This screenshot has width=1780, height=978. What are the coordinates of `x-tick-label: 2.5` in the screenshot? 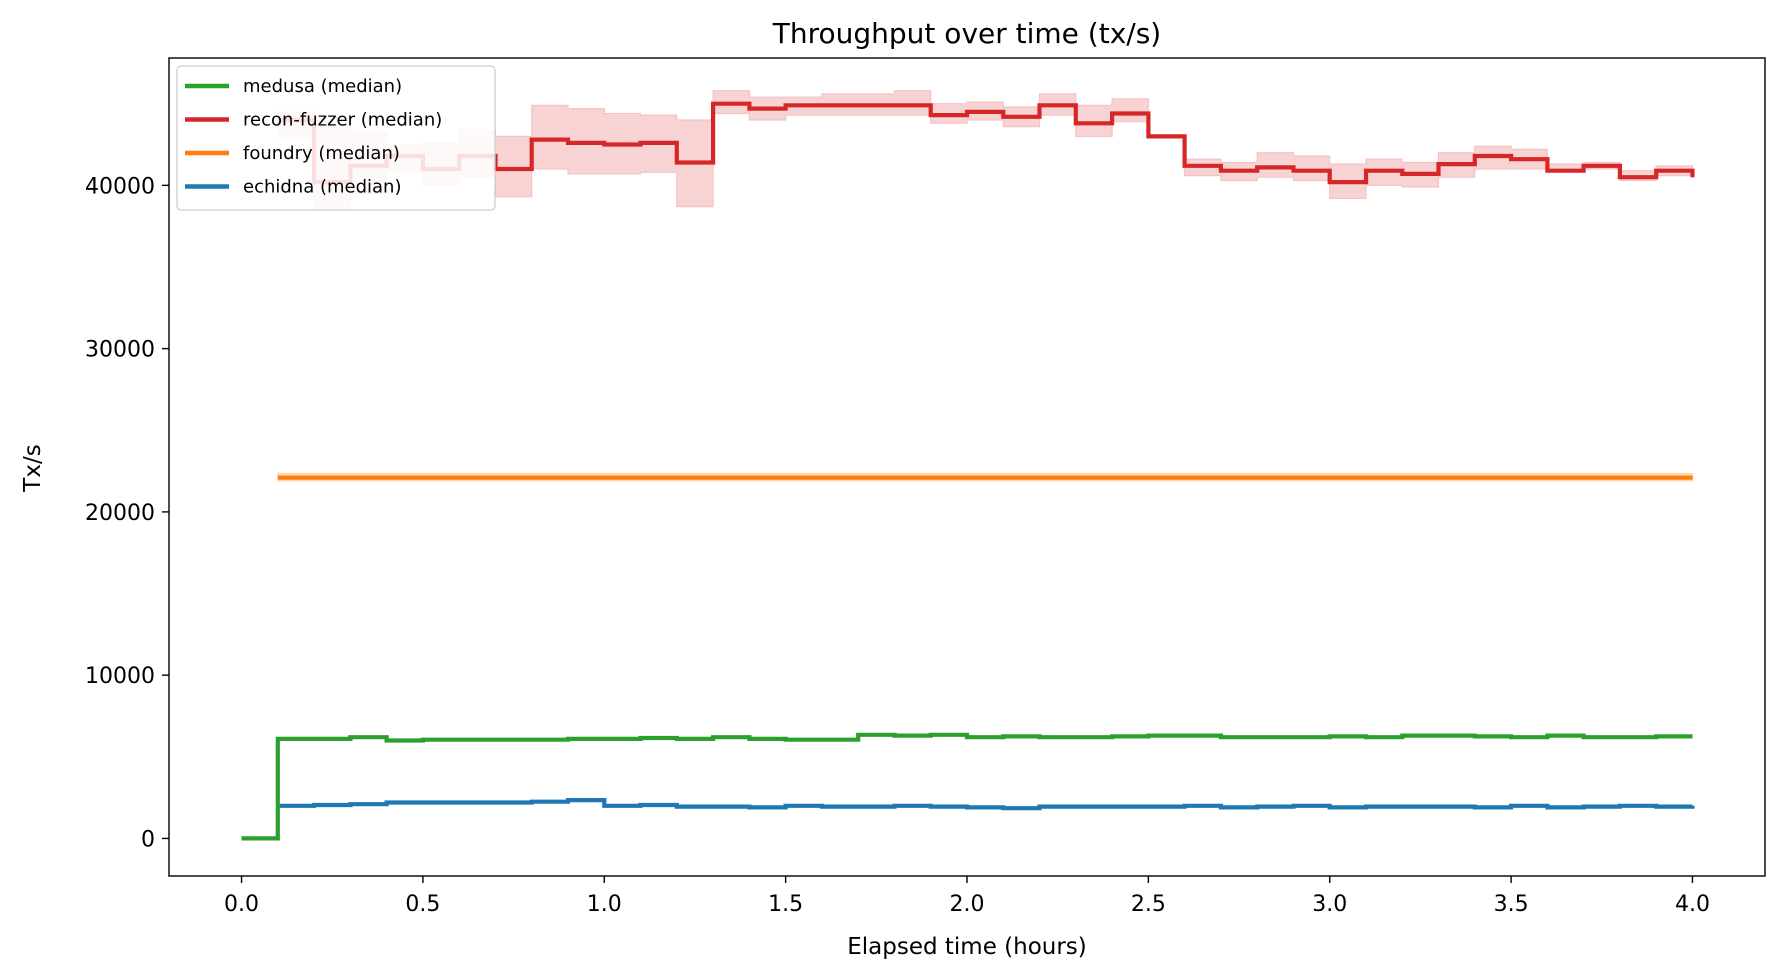 It's located at (1148, 904).